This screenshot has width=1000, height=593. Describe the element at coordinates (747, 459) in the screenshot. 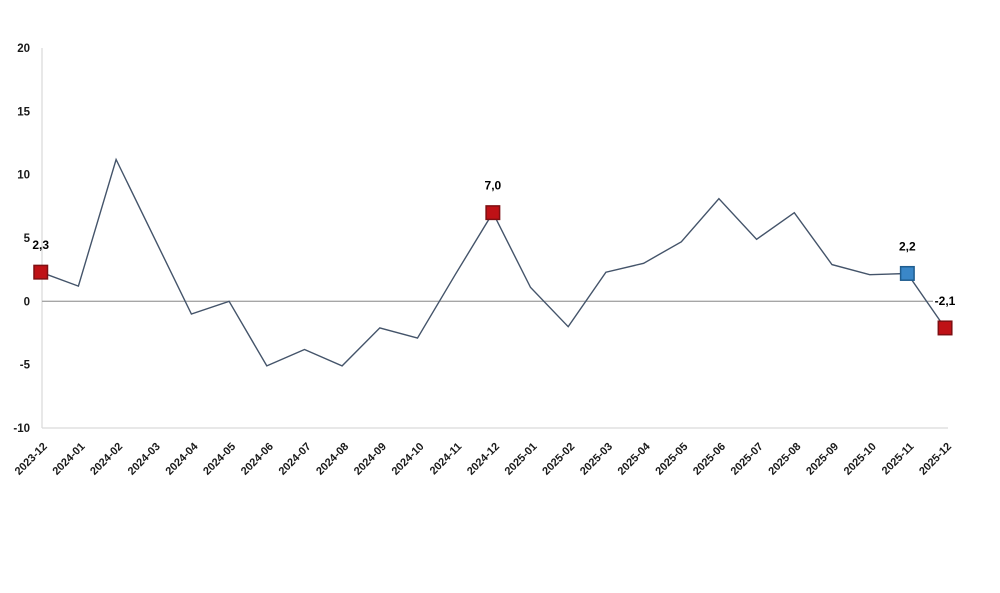

I see `x-axis-tick-label: 2025-07` at that location.